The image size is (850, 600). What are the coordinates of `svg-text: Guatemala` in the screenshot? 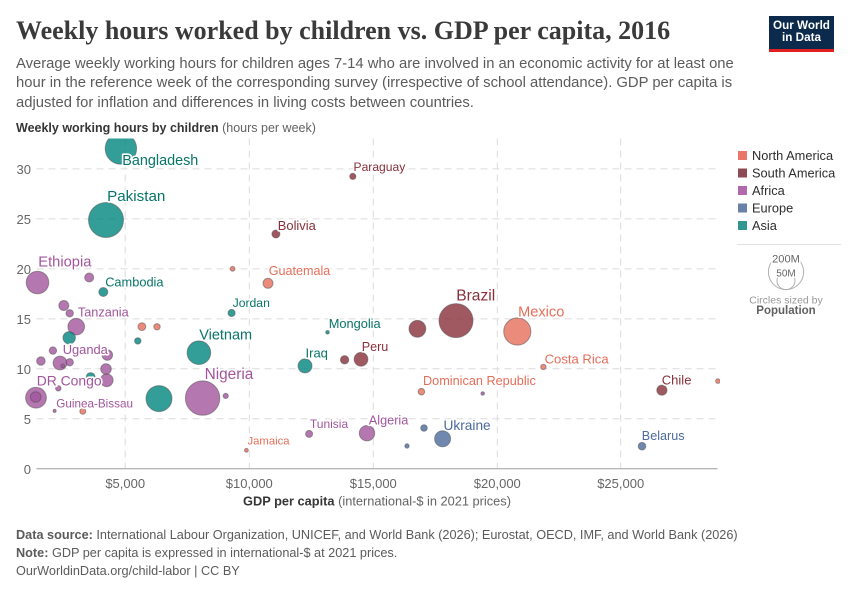 It's located at (300, 271).